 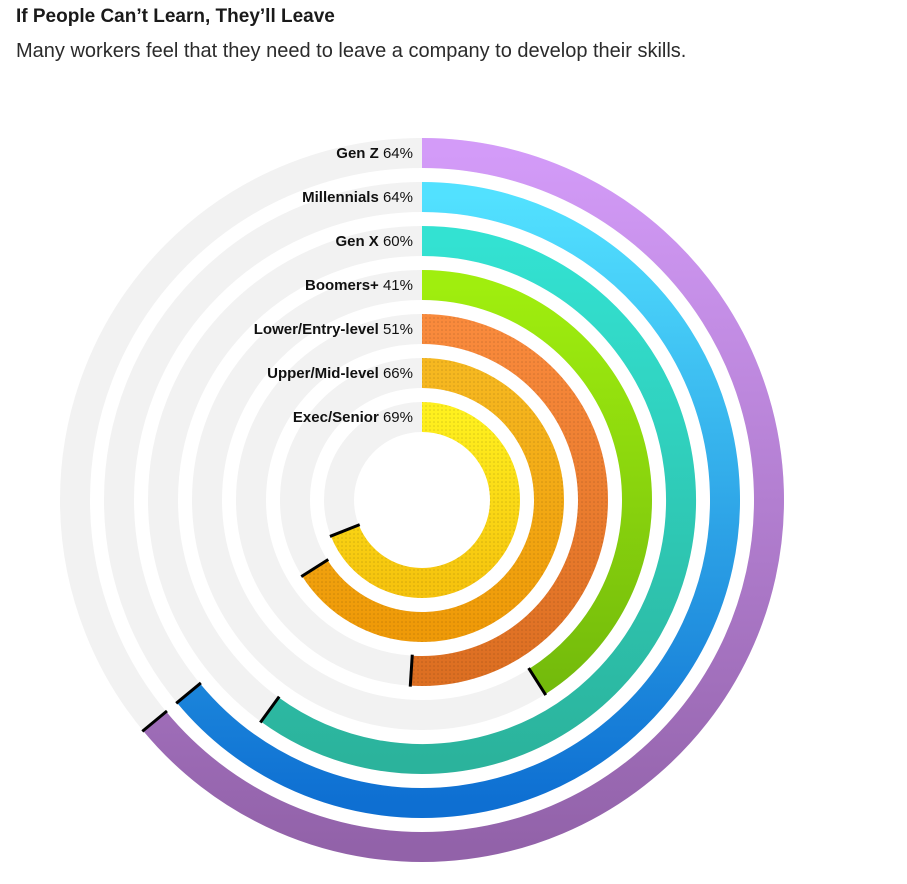 I want to click on label-lower-entry-level: Lower/Entry-level 51%, so click(x=333, y=329).